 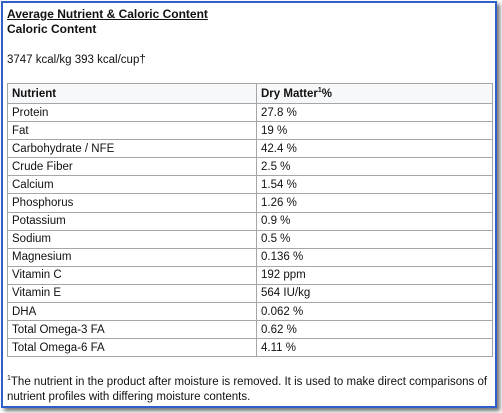 What do you see at coordinates (374, 167) in the screenshot?
I see `dry-matter-value-cell: 2.5 %` at bounding box center [374, 167].